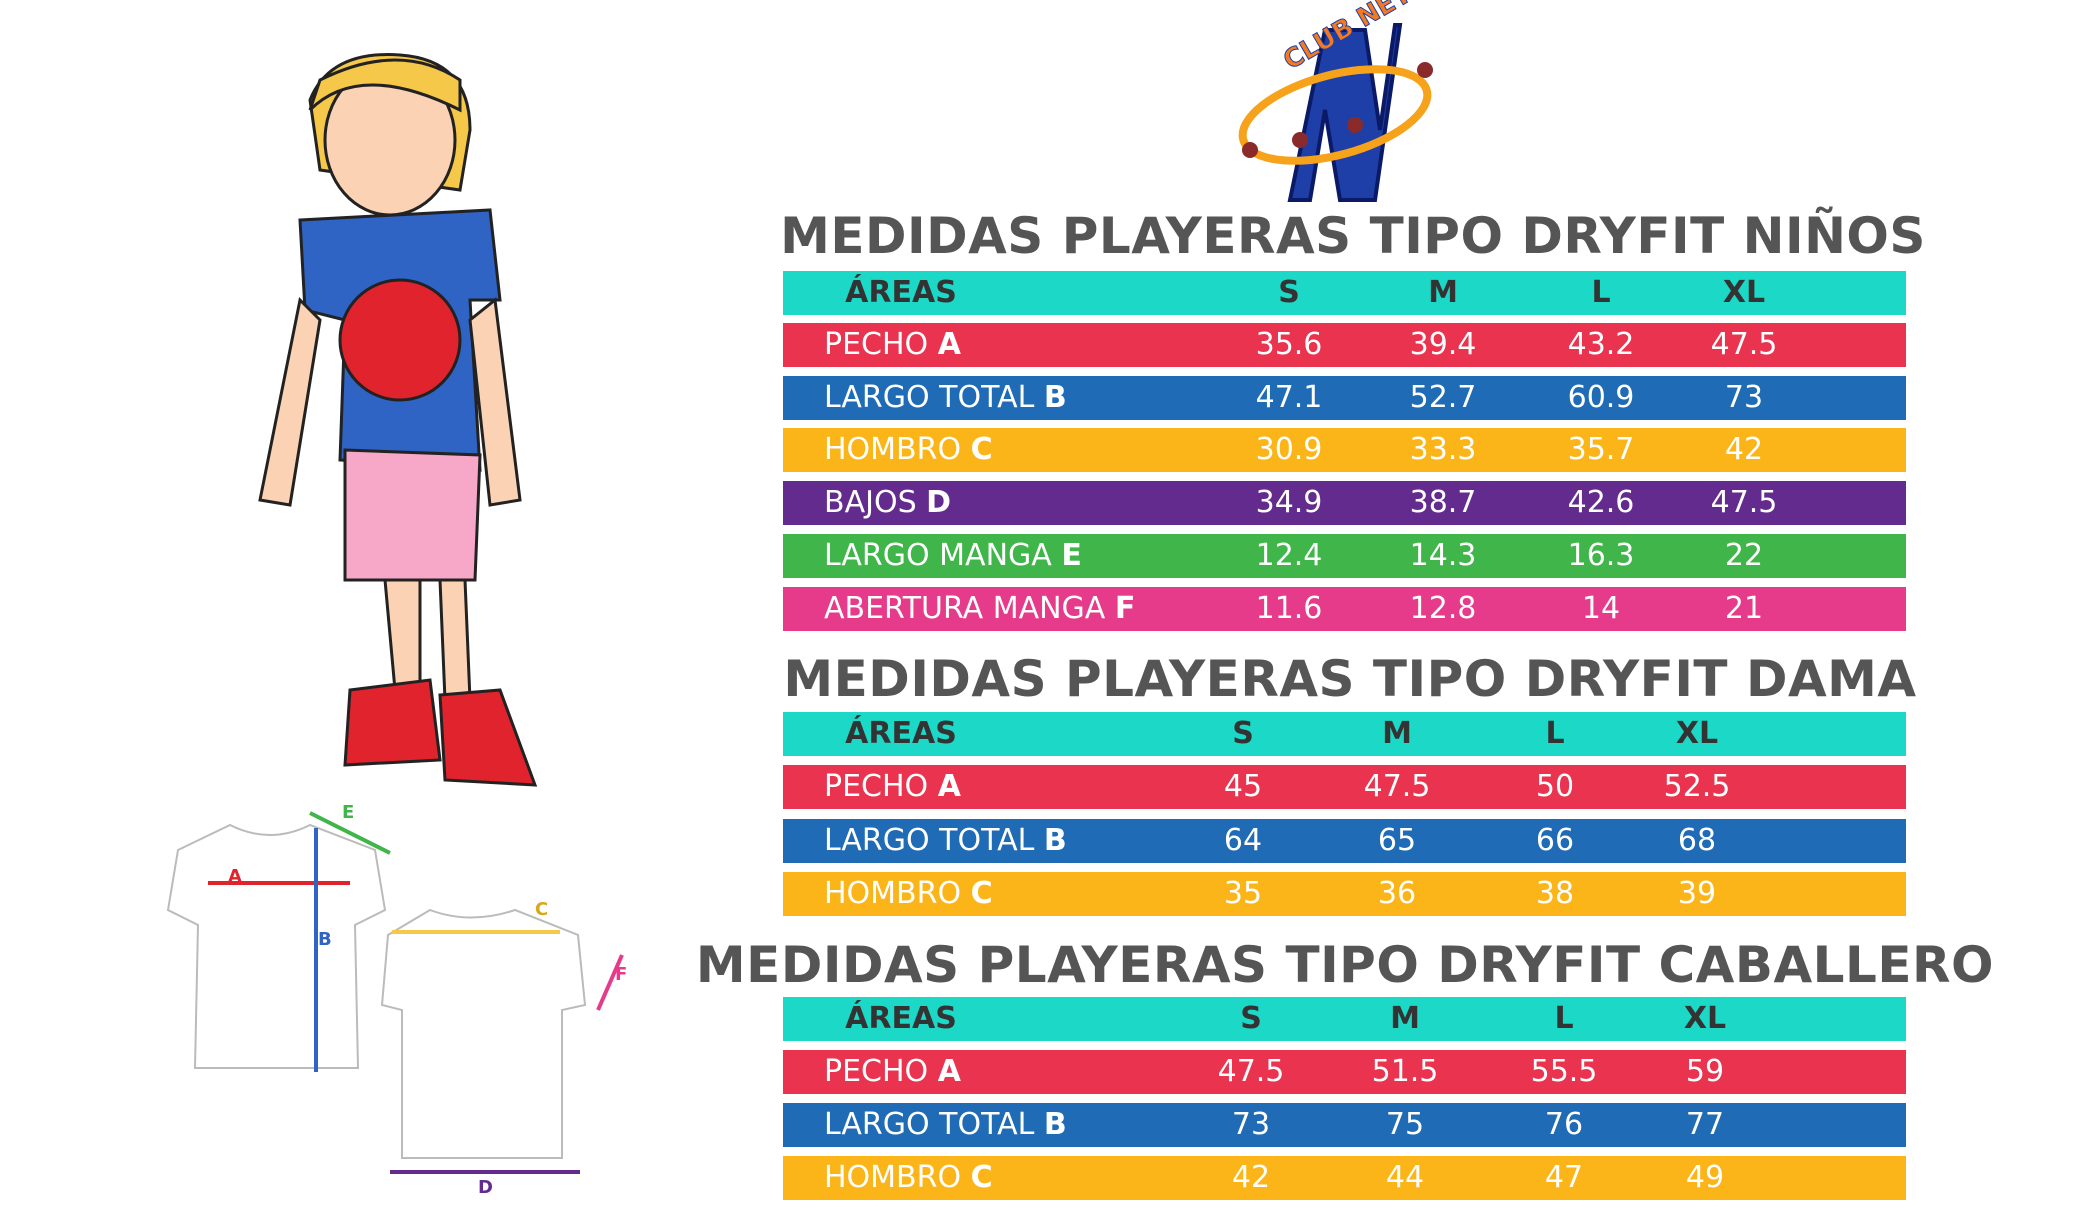  I want to click on table-row: HOMBRO C 42 44 47 49, so click(1344, 1178).